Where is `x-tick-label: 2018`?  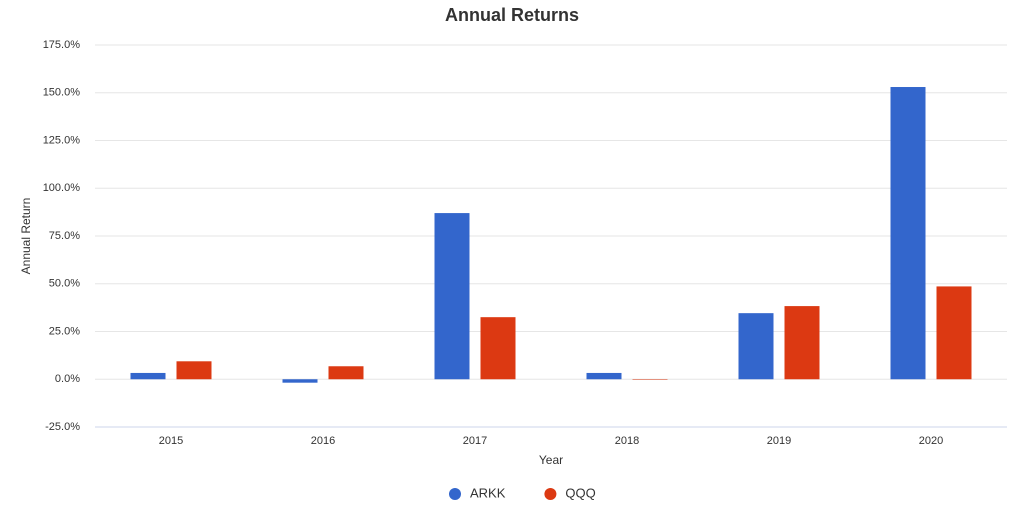 x-tick-label: 2018 is located at coordinates (627, 441).